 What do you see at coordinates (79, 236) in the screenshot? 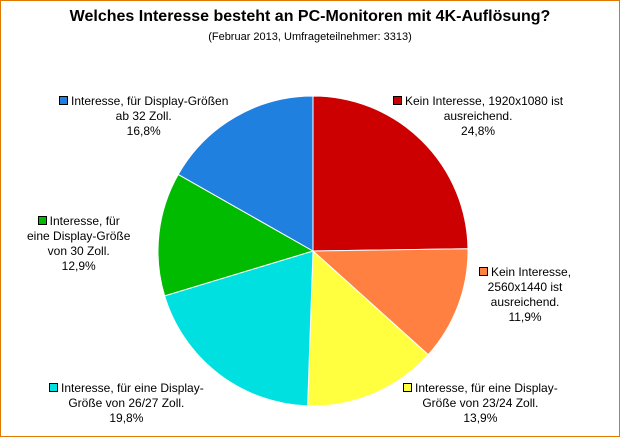
I see `slice-label-line: eine Display-Größe` at bounding box center [79, 236].